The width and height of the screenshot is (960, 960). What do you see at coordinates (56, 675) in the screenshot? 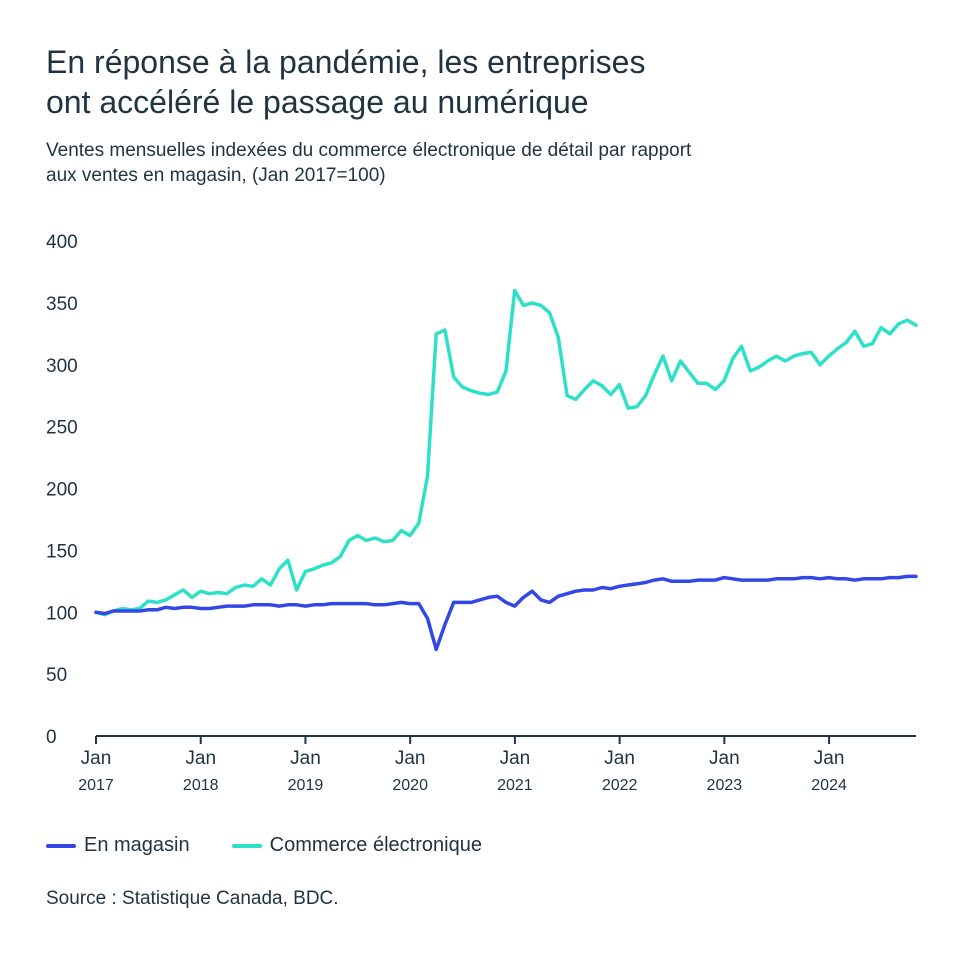
I see `y-tick-label-50: 50` at bounding box center [56, 675].